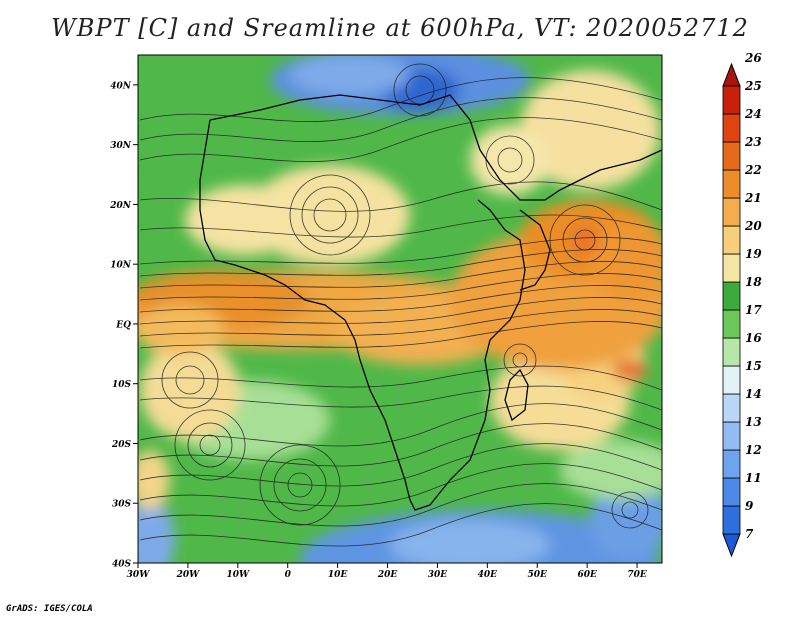 The image size is (800, 618). What do you see at coordinates (122, 385) in the screenshot?
I see `y-tick-label: 10S` at bounding box center [122, 385].